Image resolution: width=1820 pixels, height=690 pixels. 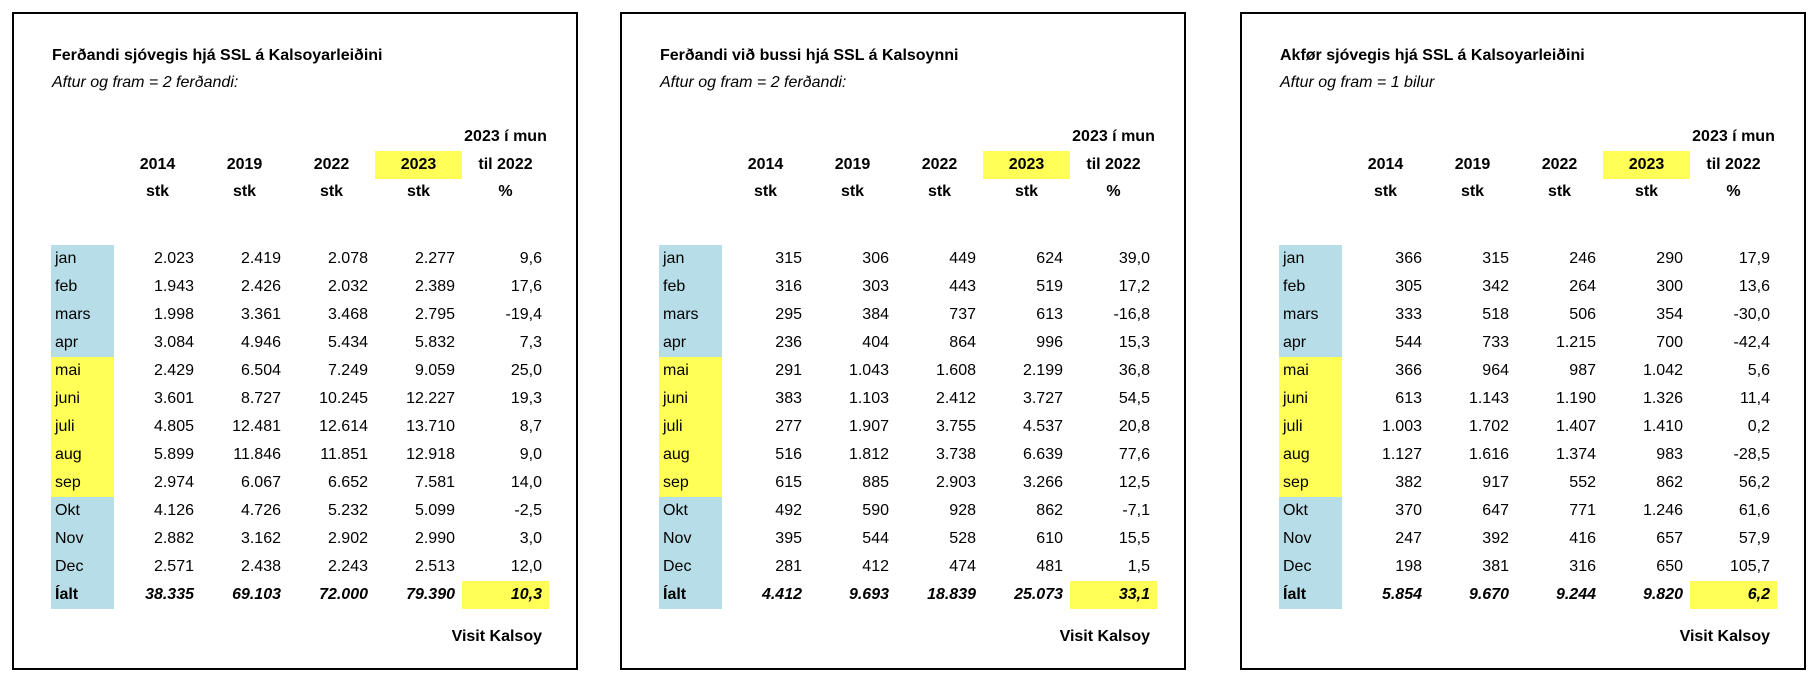 What do you see at coordinates (1408, 566) in the screenshot?
I see `table-cell: 198` at bounding box center [1408, 566].